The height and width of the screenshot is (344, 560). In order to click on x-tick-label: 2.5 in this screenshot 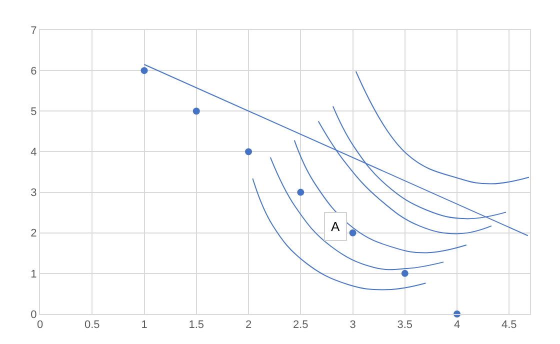, I will do `click(300, 325)`.